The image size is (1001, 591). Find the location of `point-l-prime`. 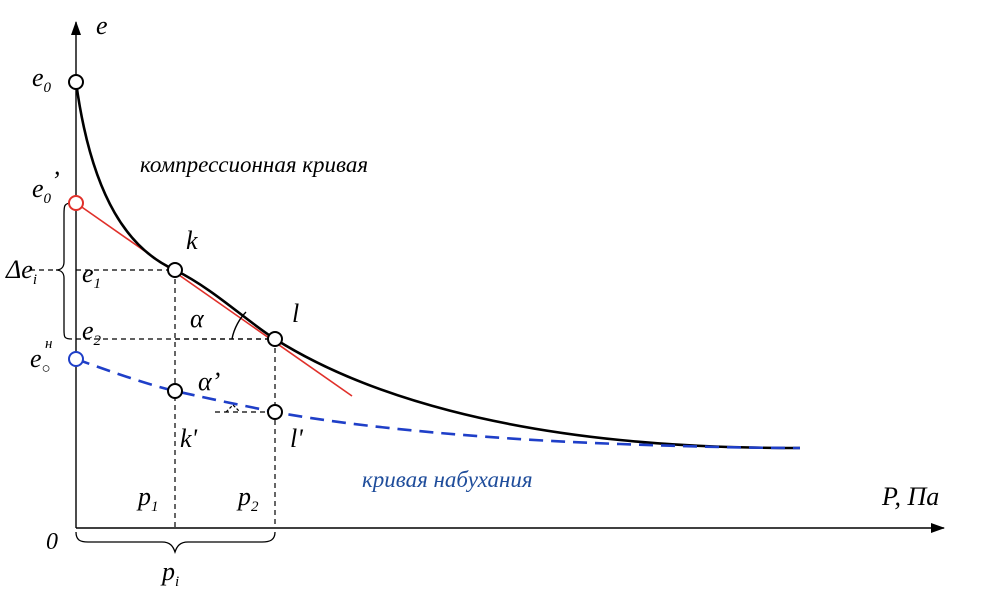

point-l-prime is located at coordinates (275, 412).